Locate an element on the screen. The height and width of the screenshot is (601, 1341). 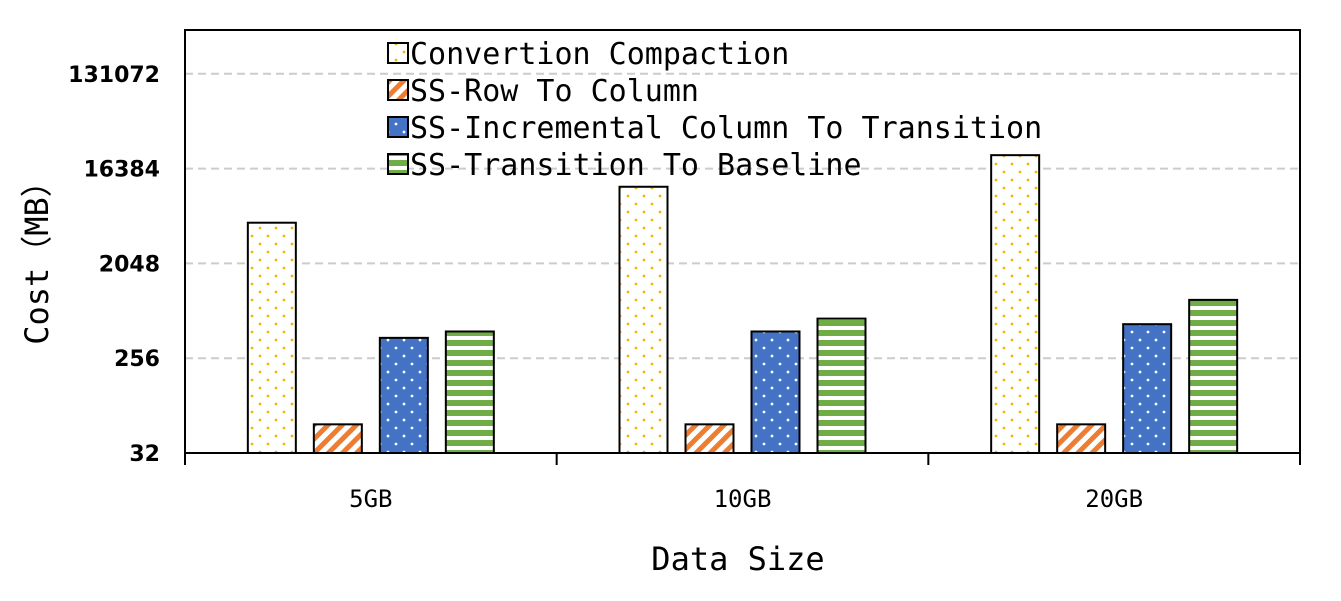
bar-ss-transition-to-baseline-5gb is located at coordinates (469, 392).